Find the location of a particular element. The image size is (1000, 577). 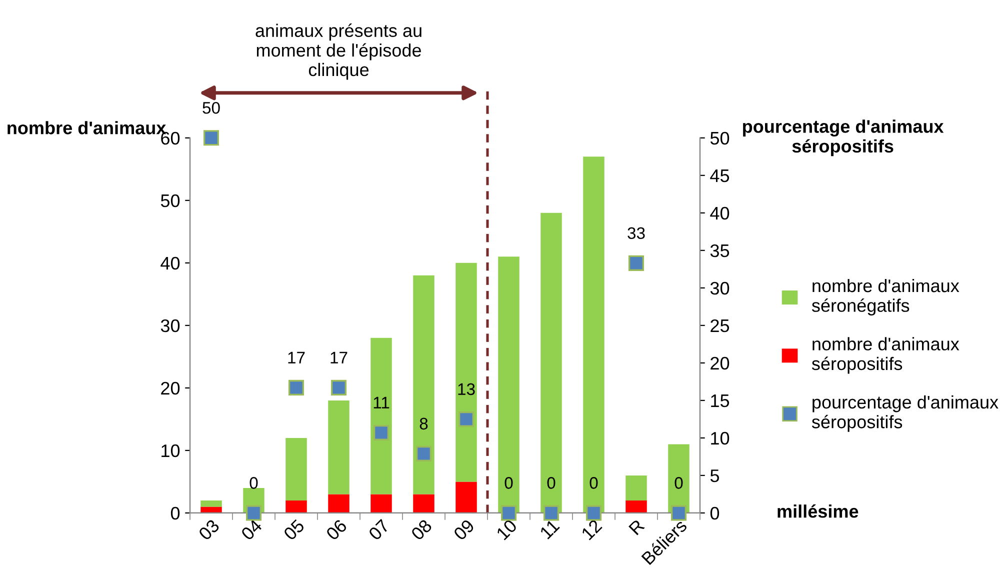

x-tick-label: 04 is located at coordinates (251, 529).